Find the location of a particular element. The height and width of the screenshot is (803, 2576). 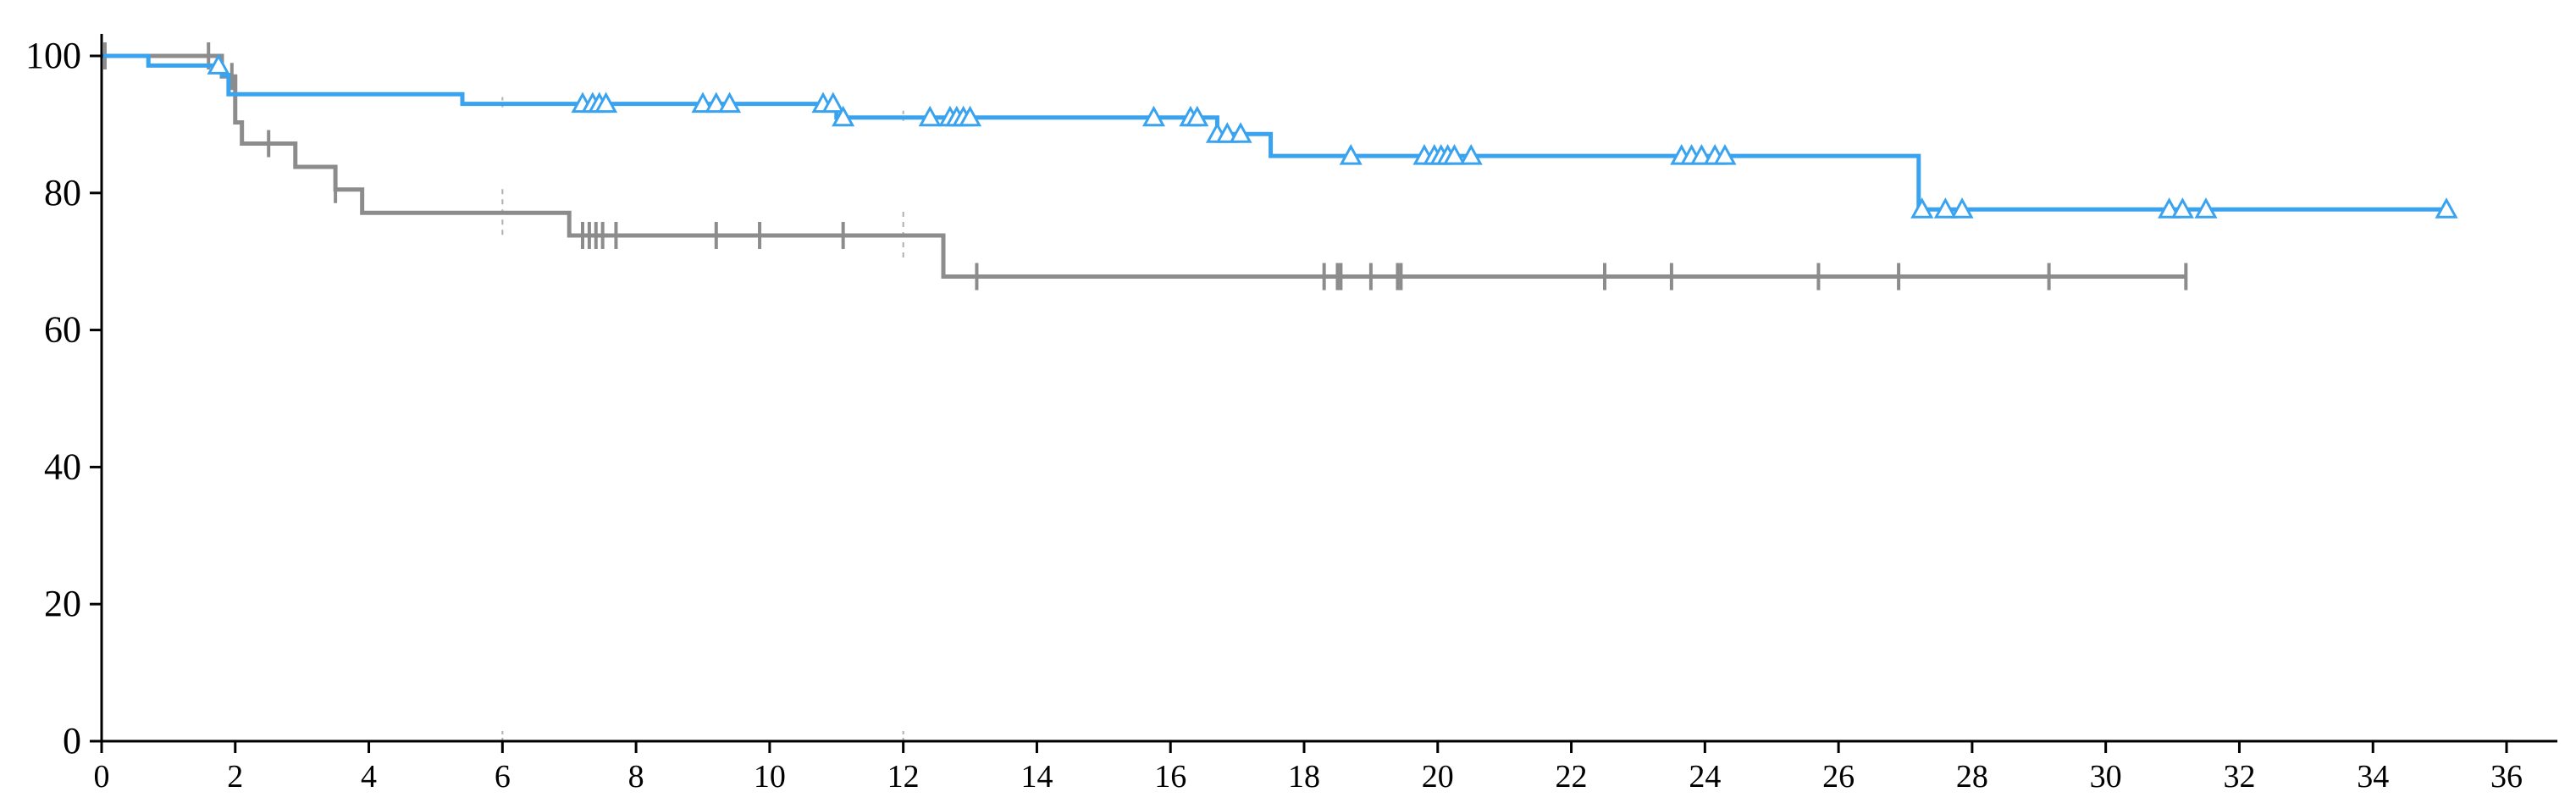

y-tick-label: 0 is located at coordinates (72, 741).